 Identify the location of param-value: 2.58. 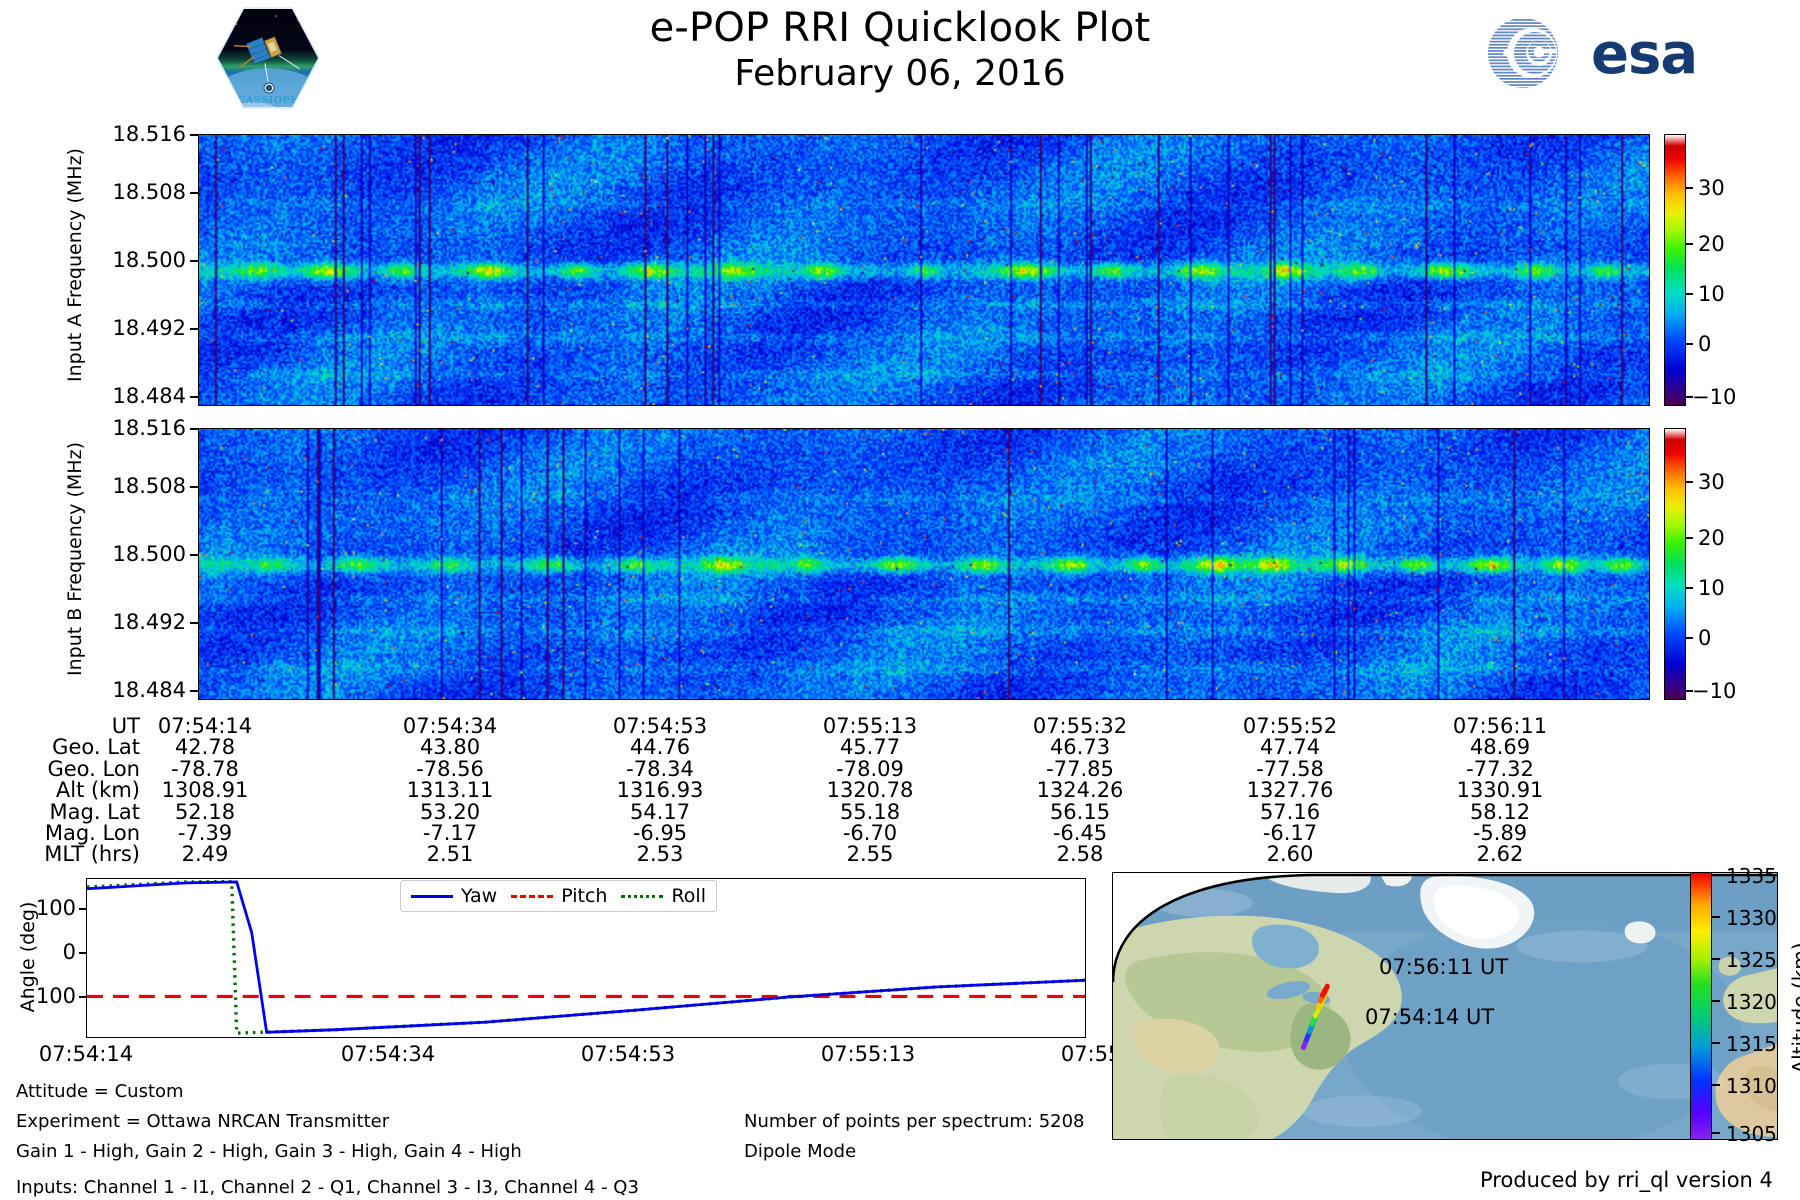
(1080, 854).